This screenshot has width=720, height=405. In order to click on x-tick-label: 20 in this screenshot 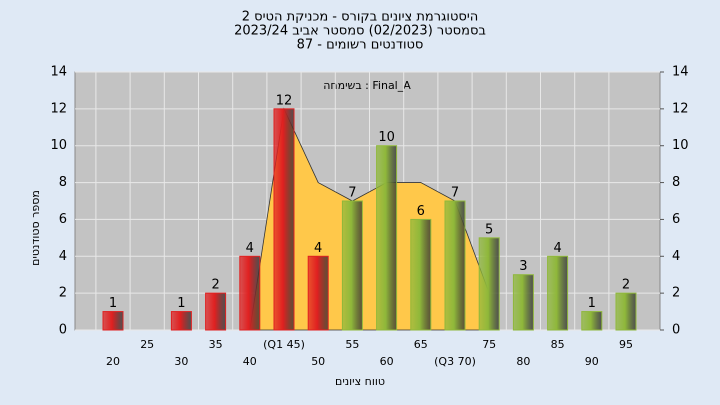, I will do `click(113, 361)`.